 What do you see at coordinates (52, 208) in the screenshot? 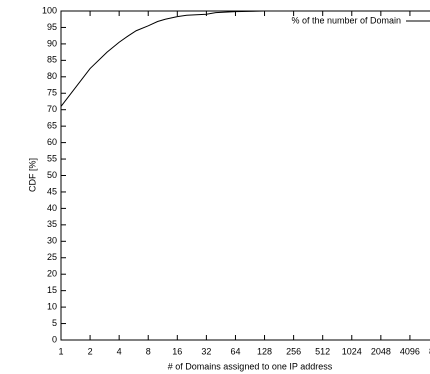
I see `y-tick-label: 40` at bounding box center [52, 208].